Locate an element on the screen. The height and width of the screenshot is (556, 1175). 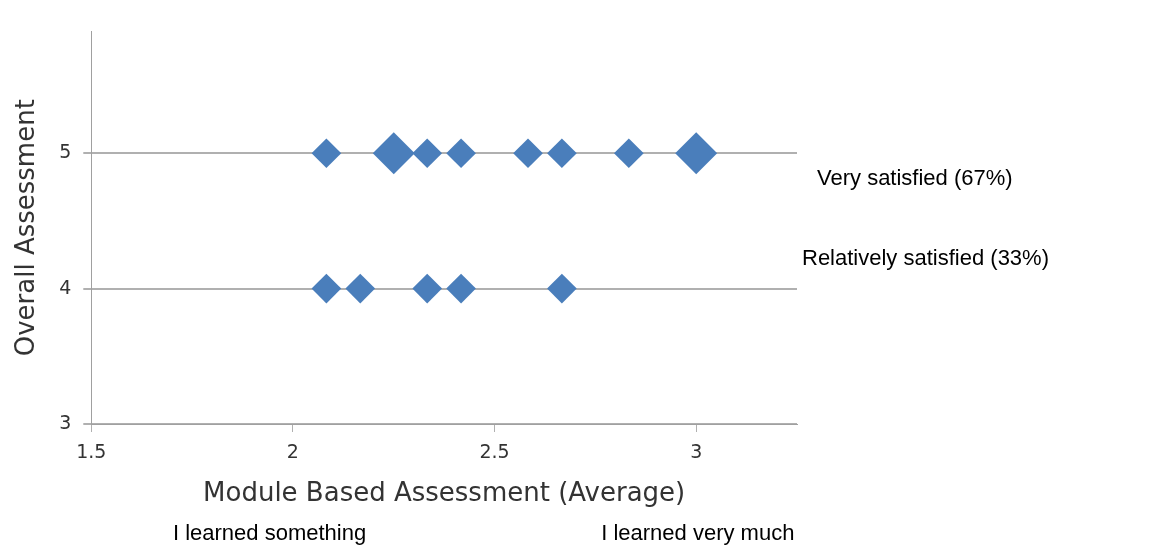
y-tick-label: 5 is located at coordinates (65, 151).